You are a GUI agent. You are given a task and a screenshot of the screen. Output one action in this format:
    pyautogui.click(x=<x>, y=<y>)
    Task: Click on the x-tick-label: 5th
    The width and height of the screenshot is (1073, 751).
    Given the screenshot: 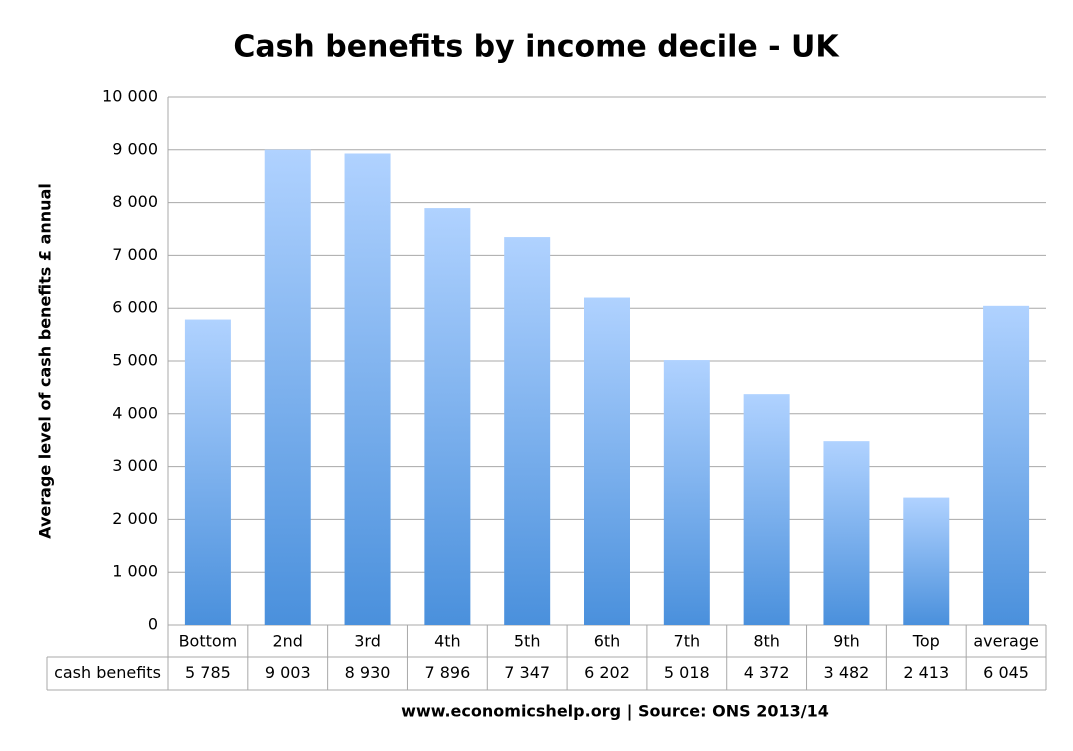 What is the action you would take?
    pyautogui.click(x=527, y=641)
    